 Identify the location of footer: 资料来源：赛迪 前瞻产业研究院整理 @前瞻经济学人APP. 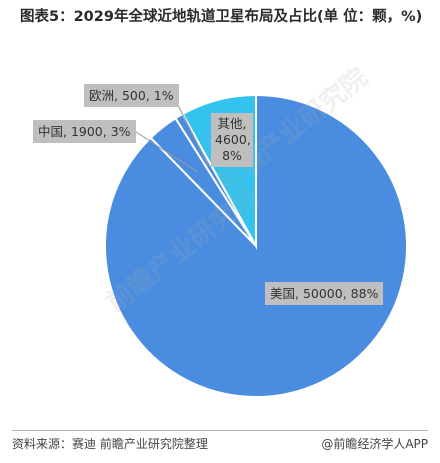
(220, 441).